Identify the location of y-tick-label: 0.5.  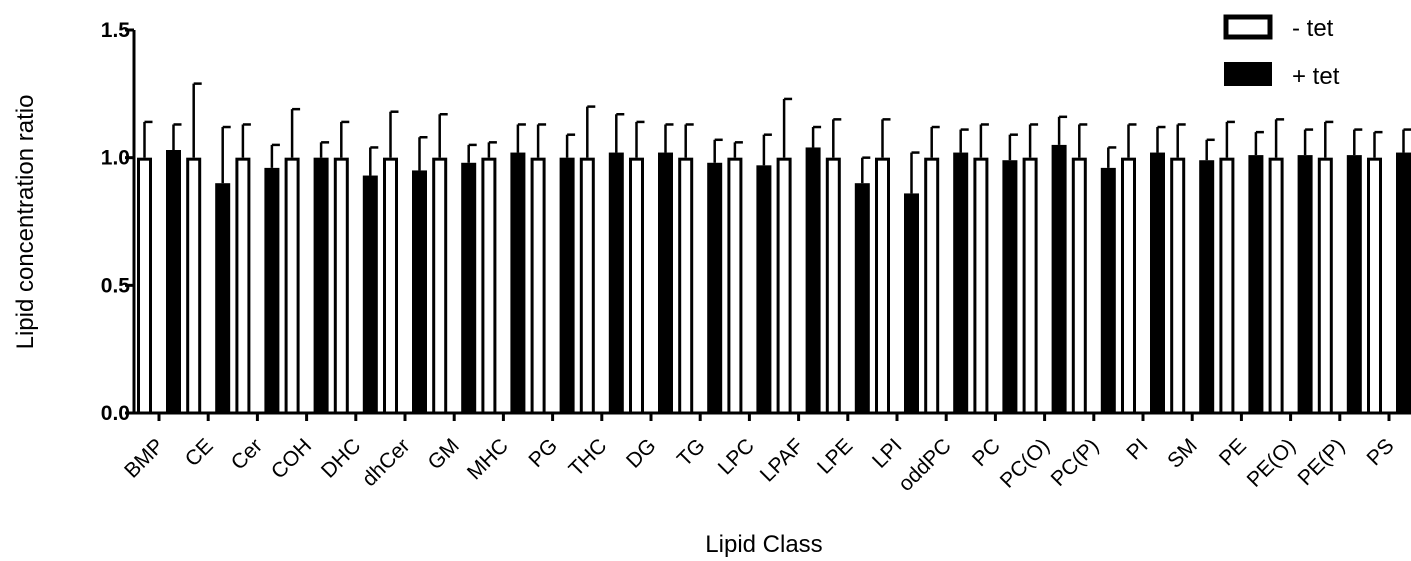
(116, 285).